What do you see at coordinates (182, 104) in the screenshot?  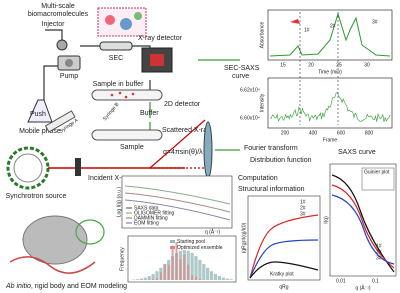 I see `label: 2D detector` at bounding box center [182, 104].